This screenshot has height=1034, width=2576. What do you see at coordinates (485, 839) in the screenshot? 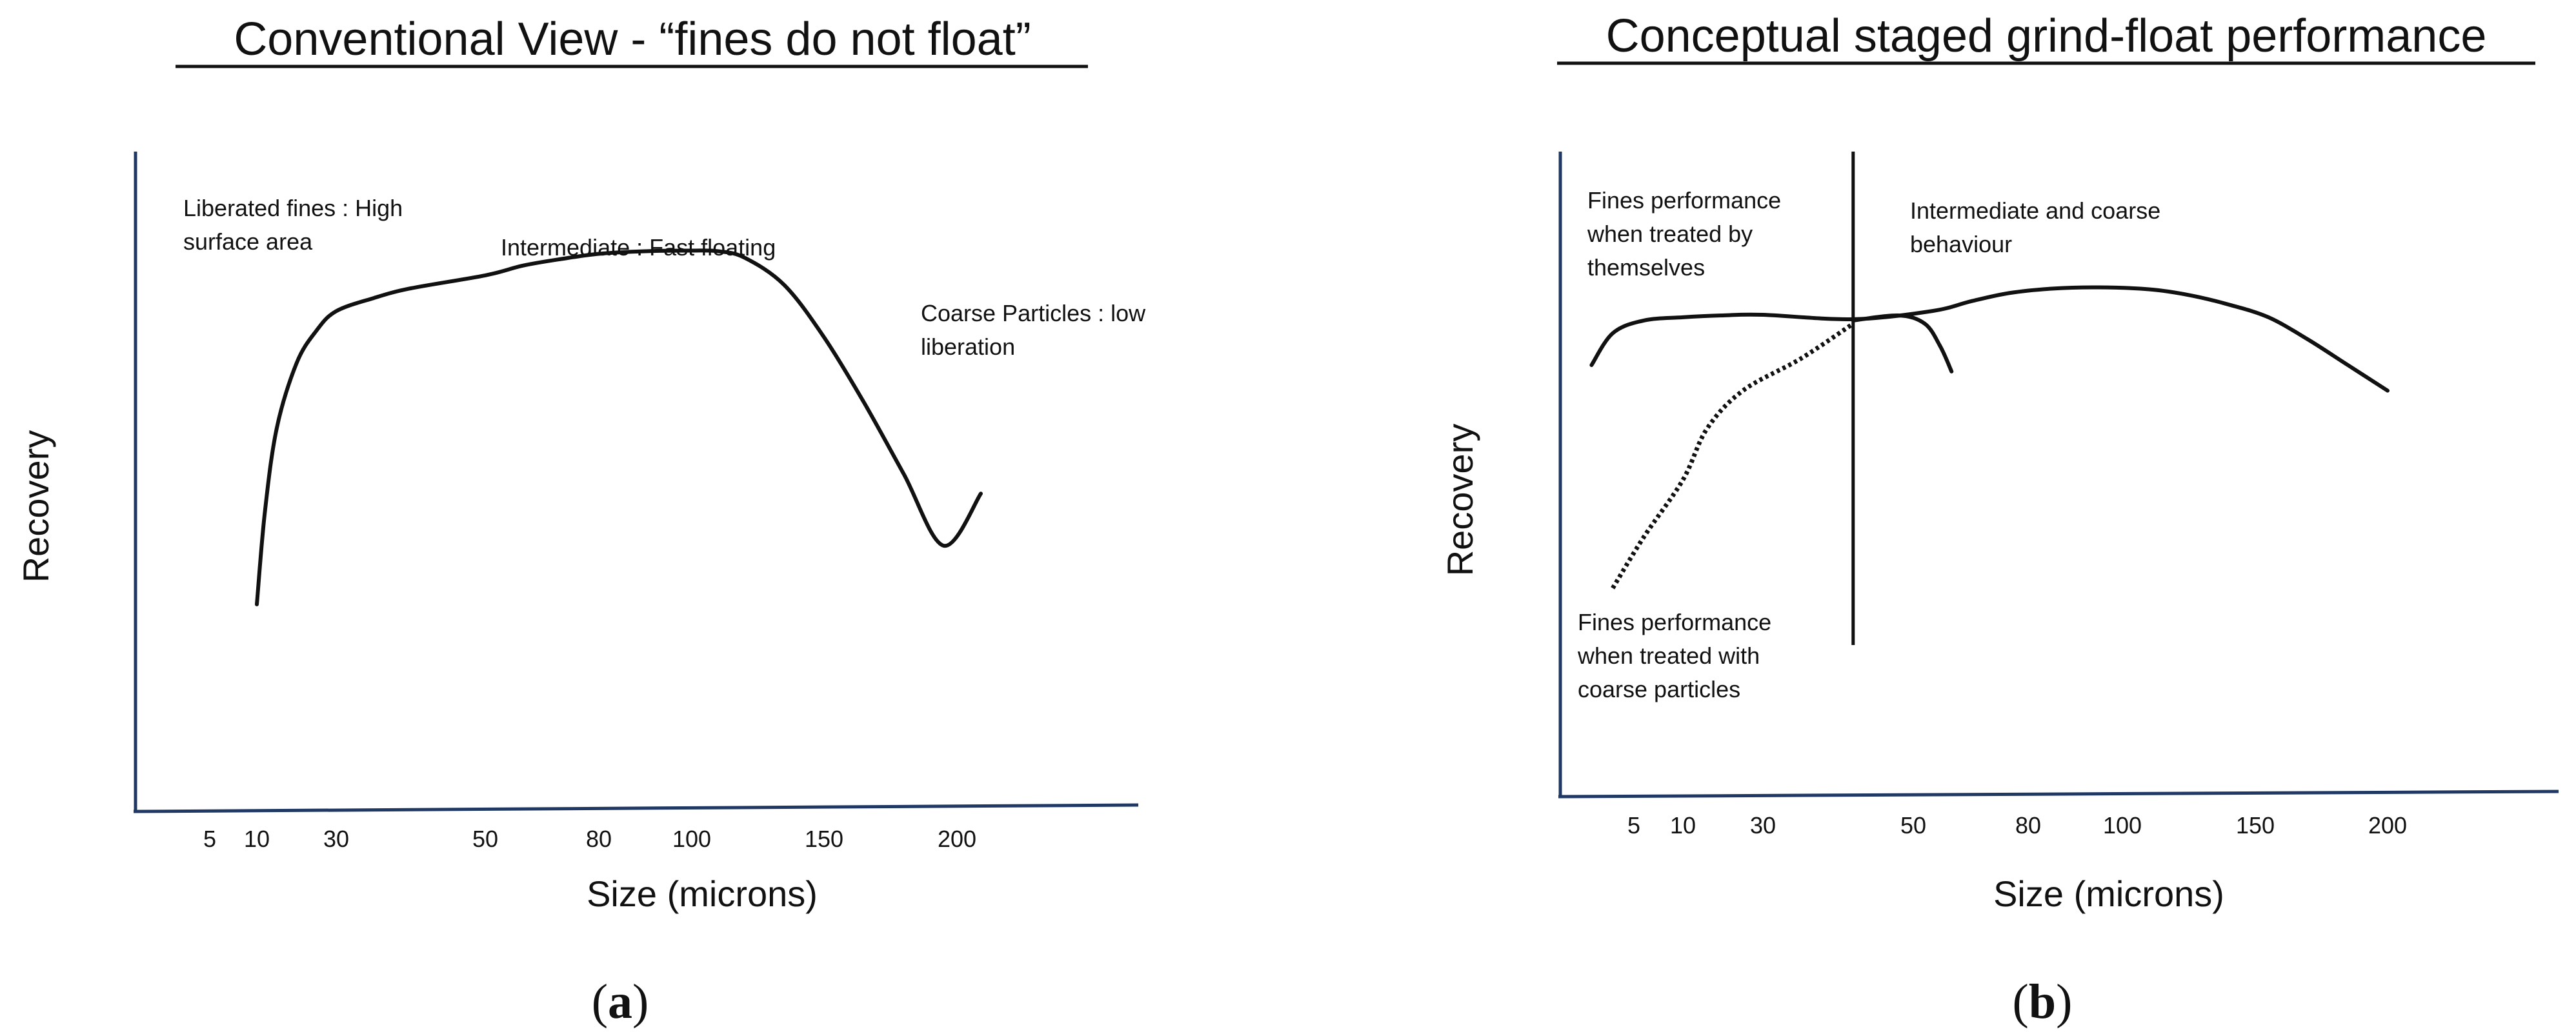
I see `panel-a-x-tick: 50` at bounding box center [485, 839].